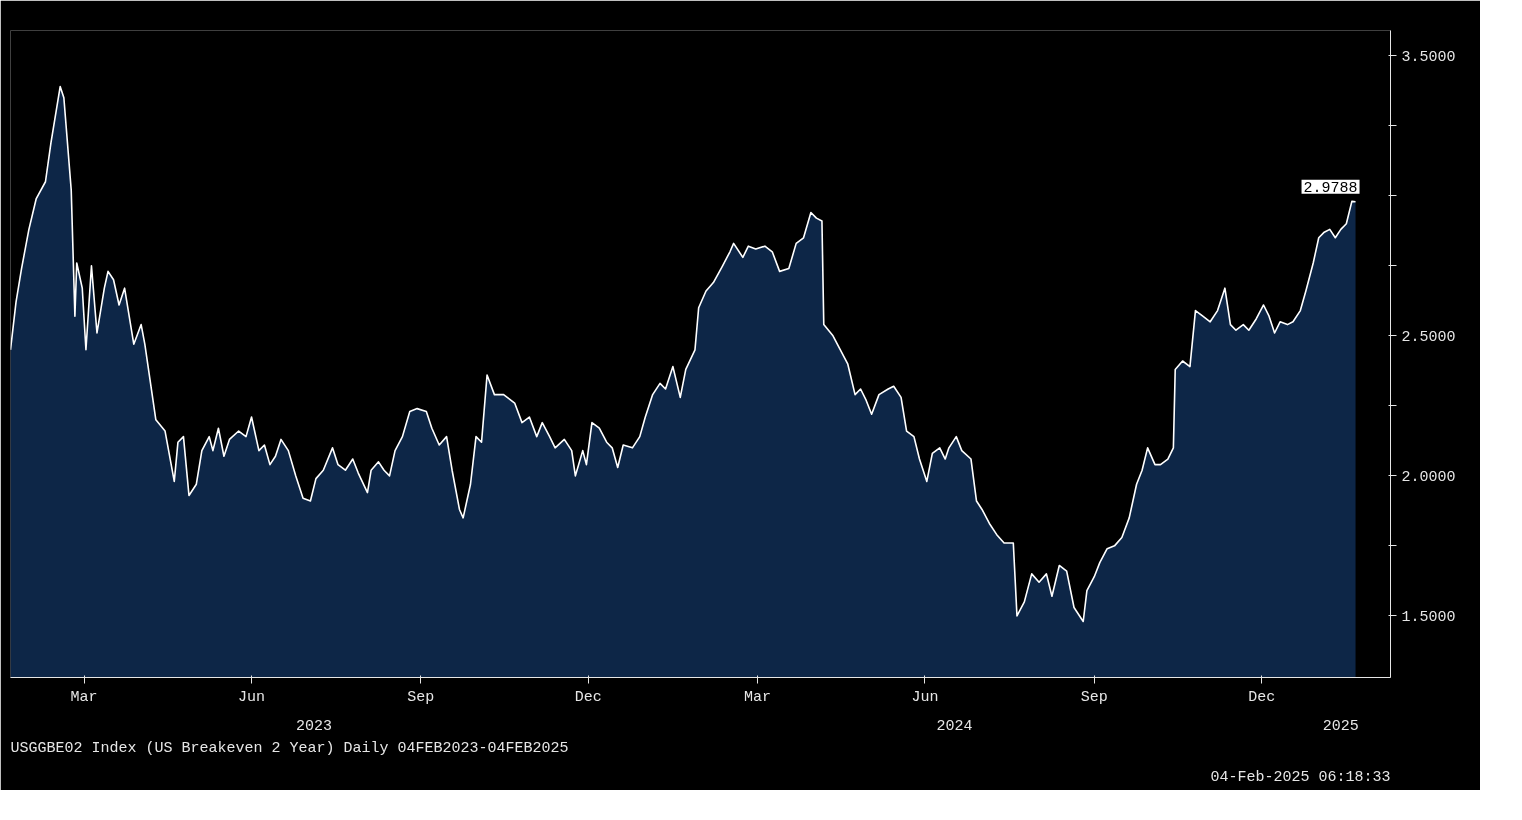 This screenshot has height=820, width=1522. I want to click on y-tick-label: 2.5000, so click(1428, 337).